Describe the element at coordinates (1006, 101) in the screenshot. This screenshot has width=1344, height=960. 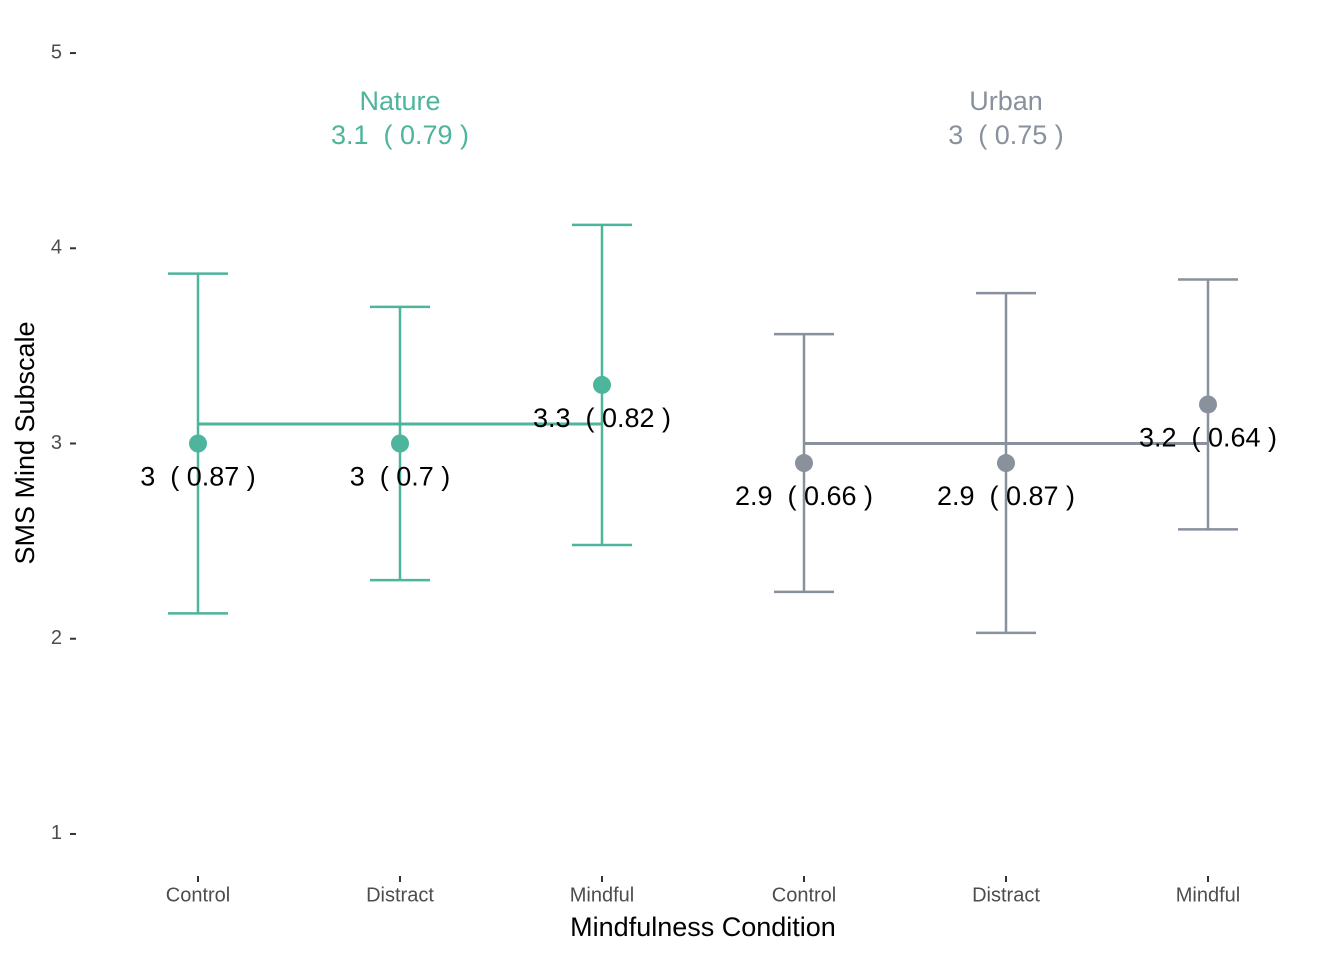
I see `group-title: Urban` at that location.